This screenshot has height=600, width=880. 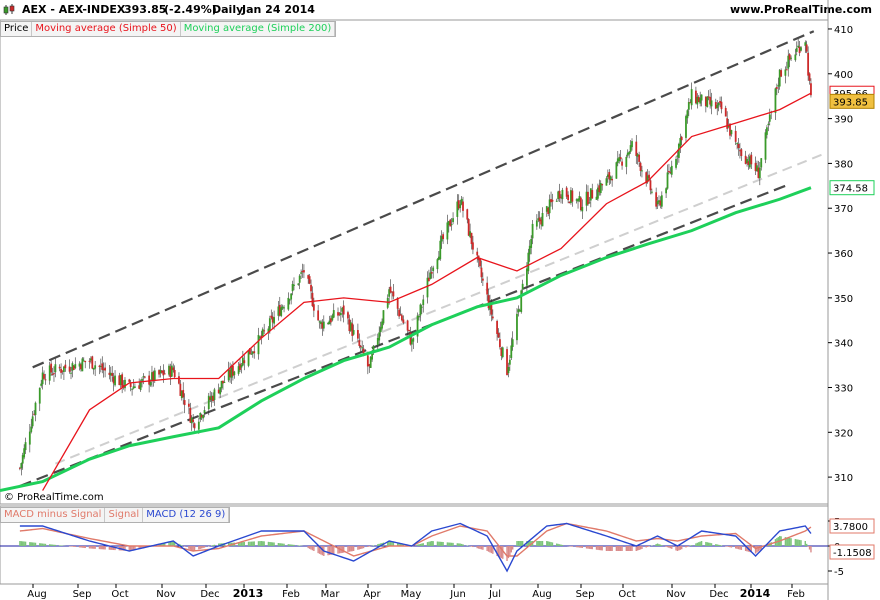 I want to click on signal-value-text: 3.7800, so click(x=850, y=527).